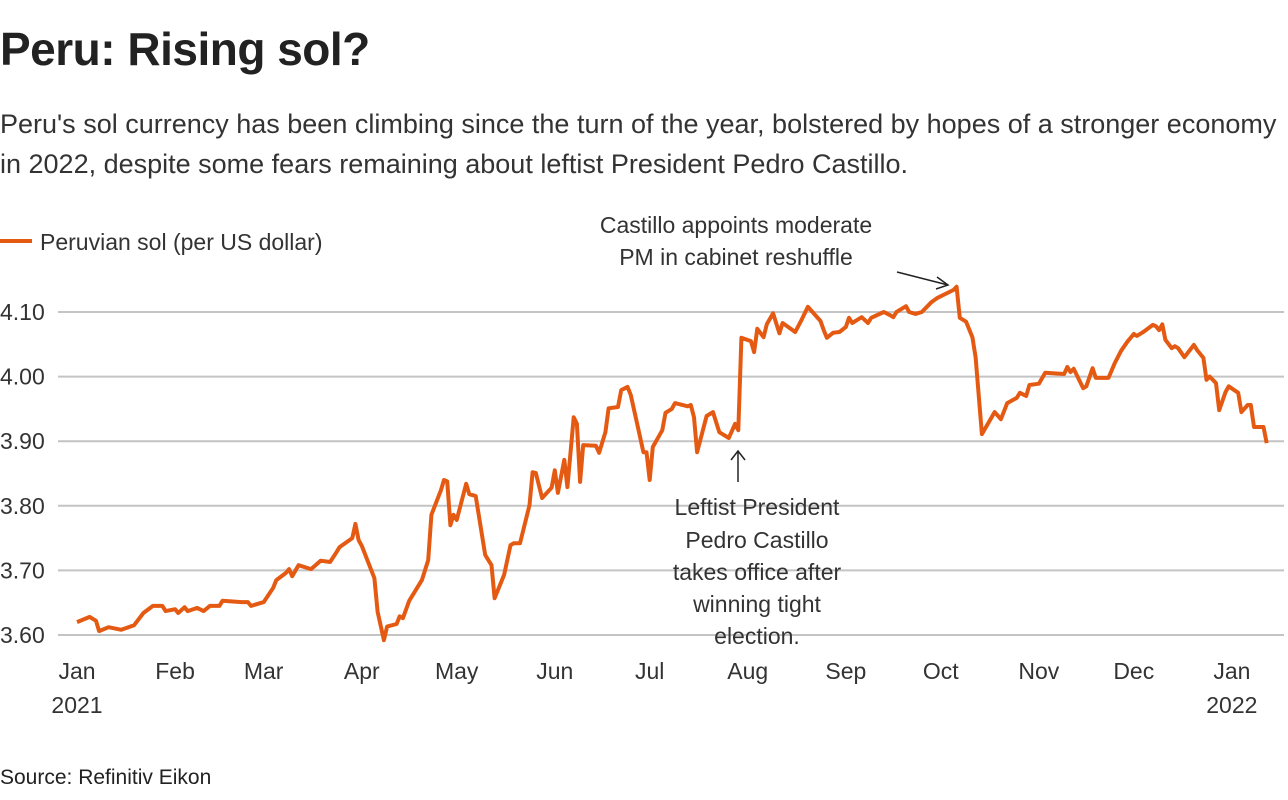 The image size is (1288, 800). What do you see at coordinates (106, 777) in the screenshot?
I see `source-note: Source: Refinitiv Eikon` at bounding box center [106, 777].